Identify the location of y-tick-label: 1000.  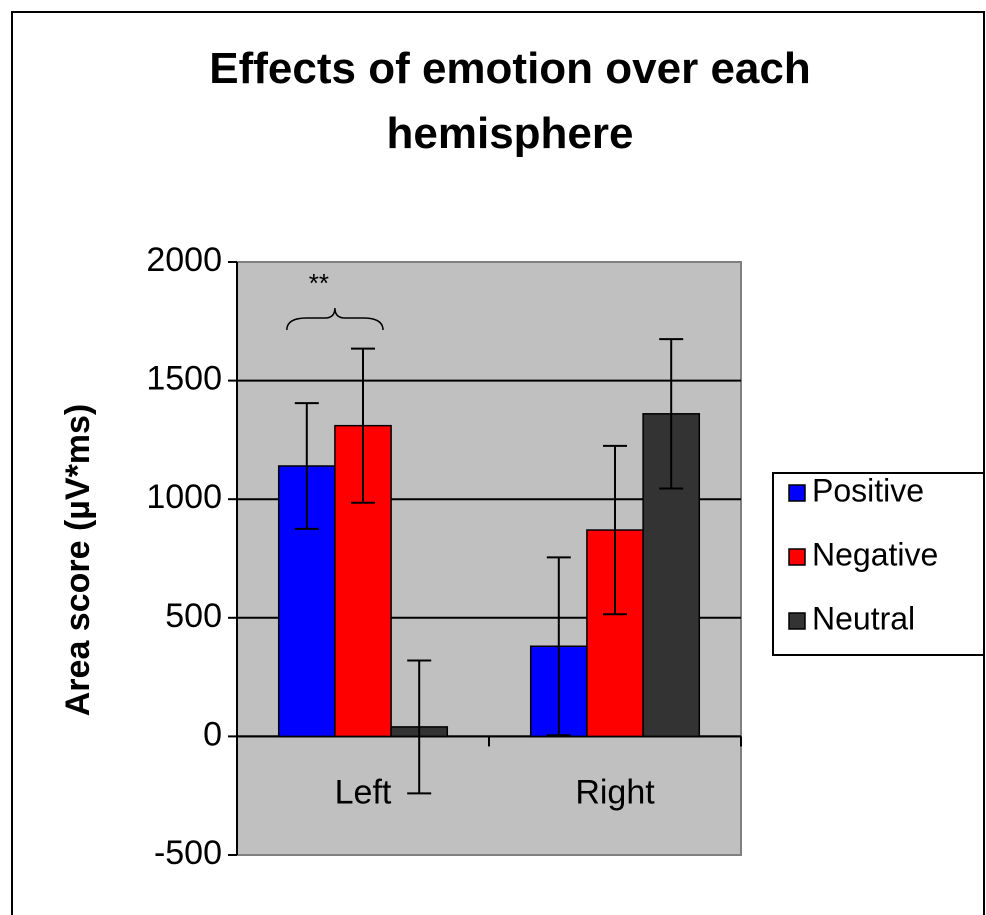
(184, 497).